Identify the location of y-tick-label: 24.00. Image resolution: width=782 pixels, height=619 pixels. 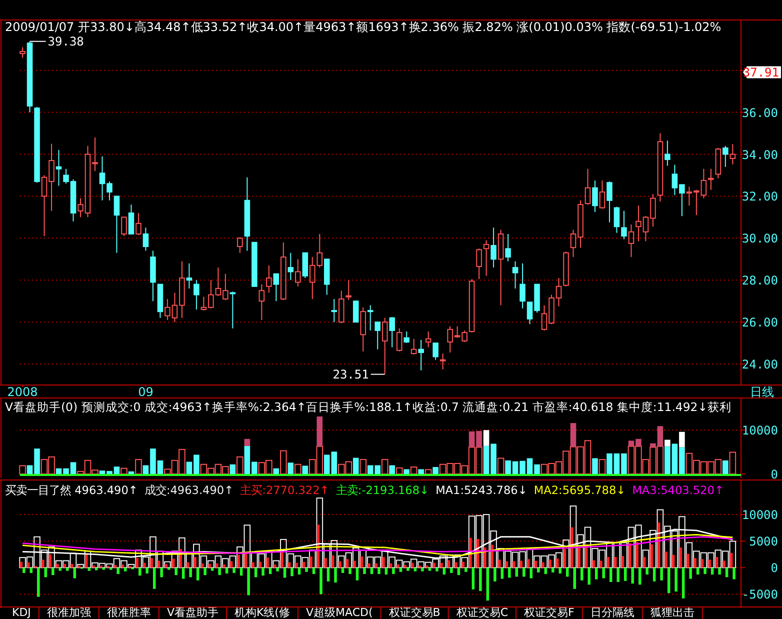
(760, 365).